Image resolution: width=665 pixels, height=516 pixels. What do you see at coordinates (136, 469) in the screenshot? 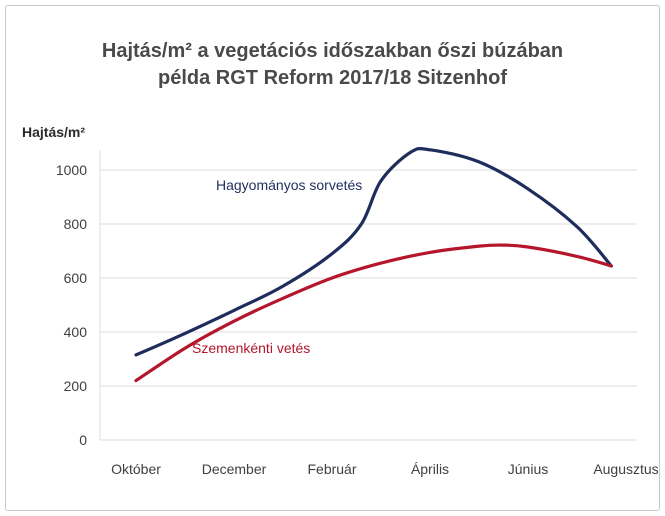
I see `x-tick-label: Október` at bounding box center [136, 469].